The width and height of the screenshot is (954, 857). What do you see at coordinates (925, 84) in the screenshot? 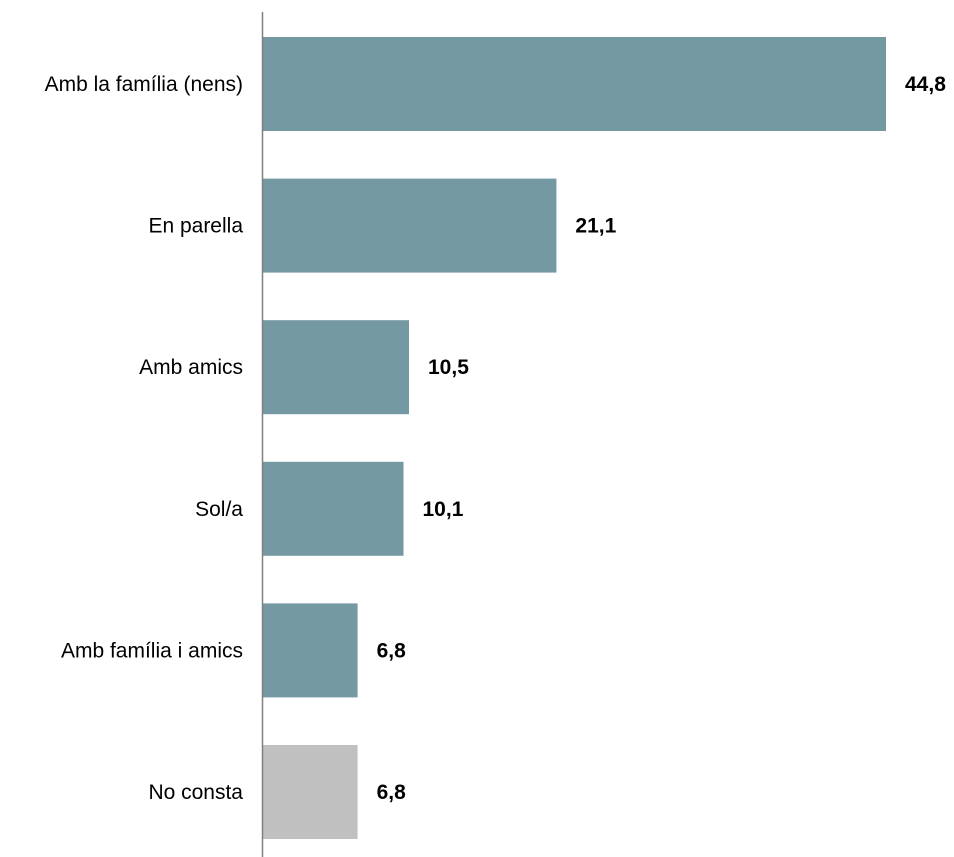
I see `value-label: 44,8` at bounding box center [925, 84].